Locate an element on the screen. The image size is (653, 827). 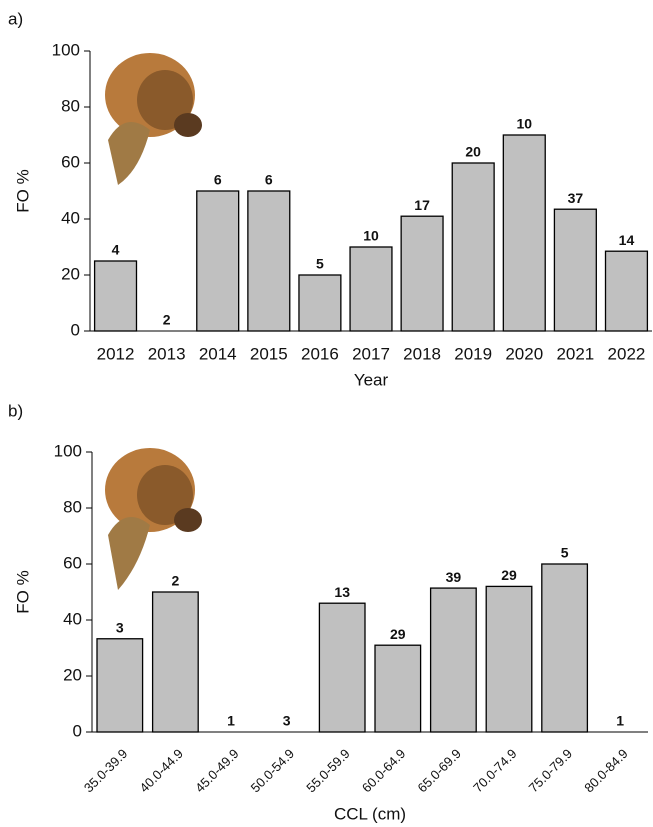
x-tick-label: 70.0-74.9 is located at coordinates (494, 770).